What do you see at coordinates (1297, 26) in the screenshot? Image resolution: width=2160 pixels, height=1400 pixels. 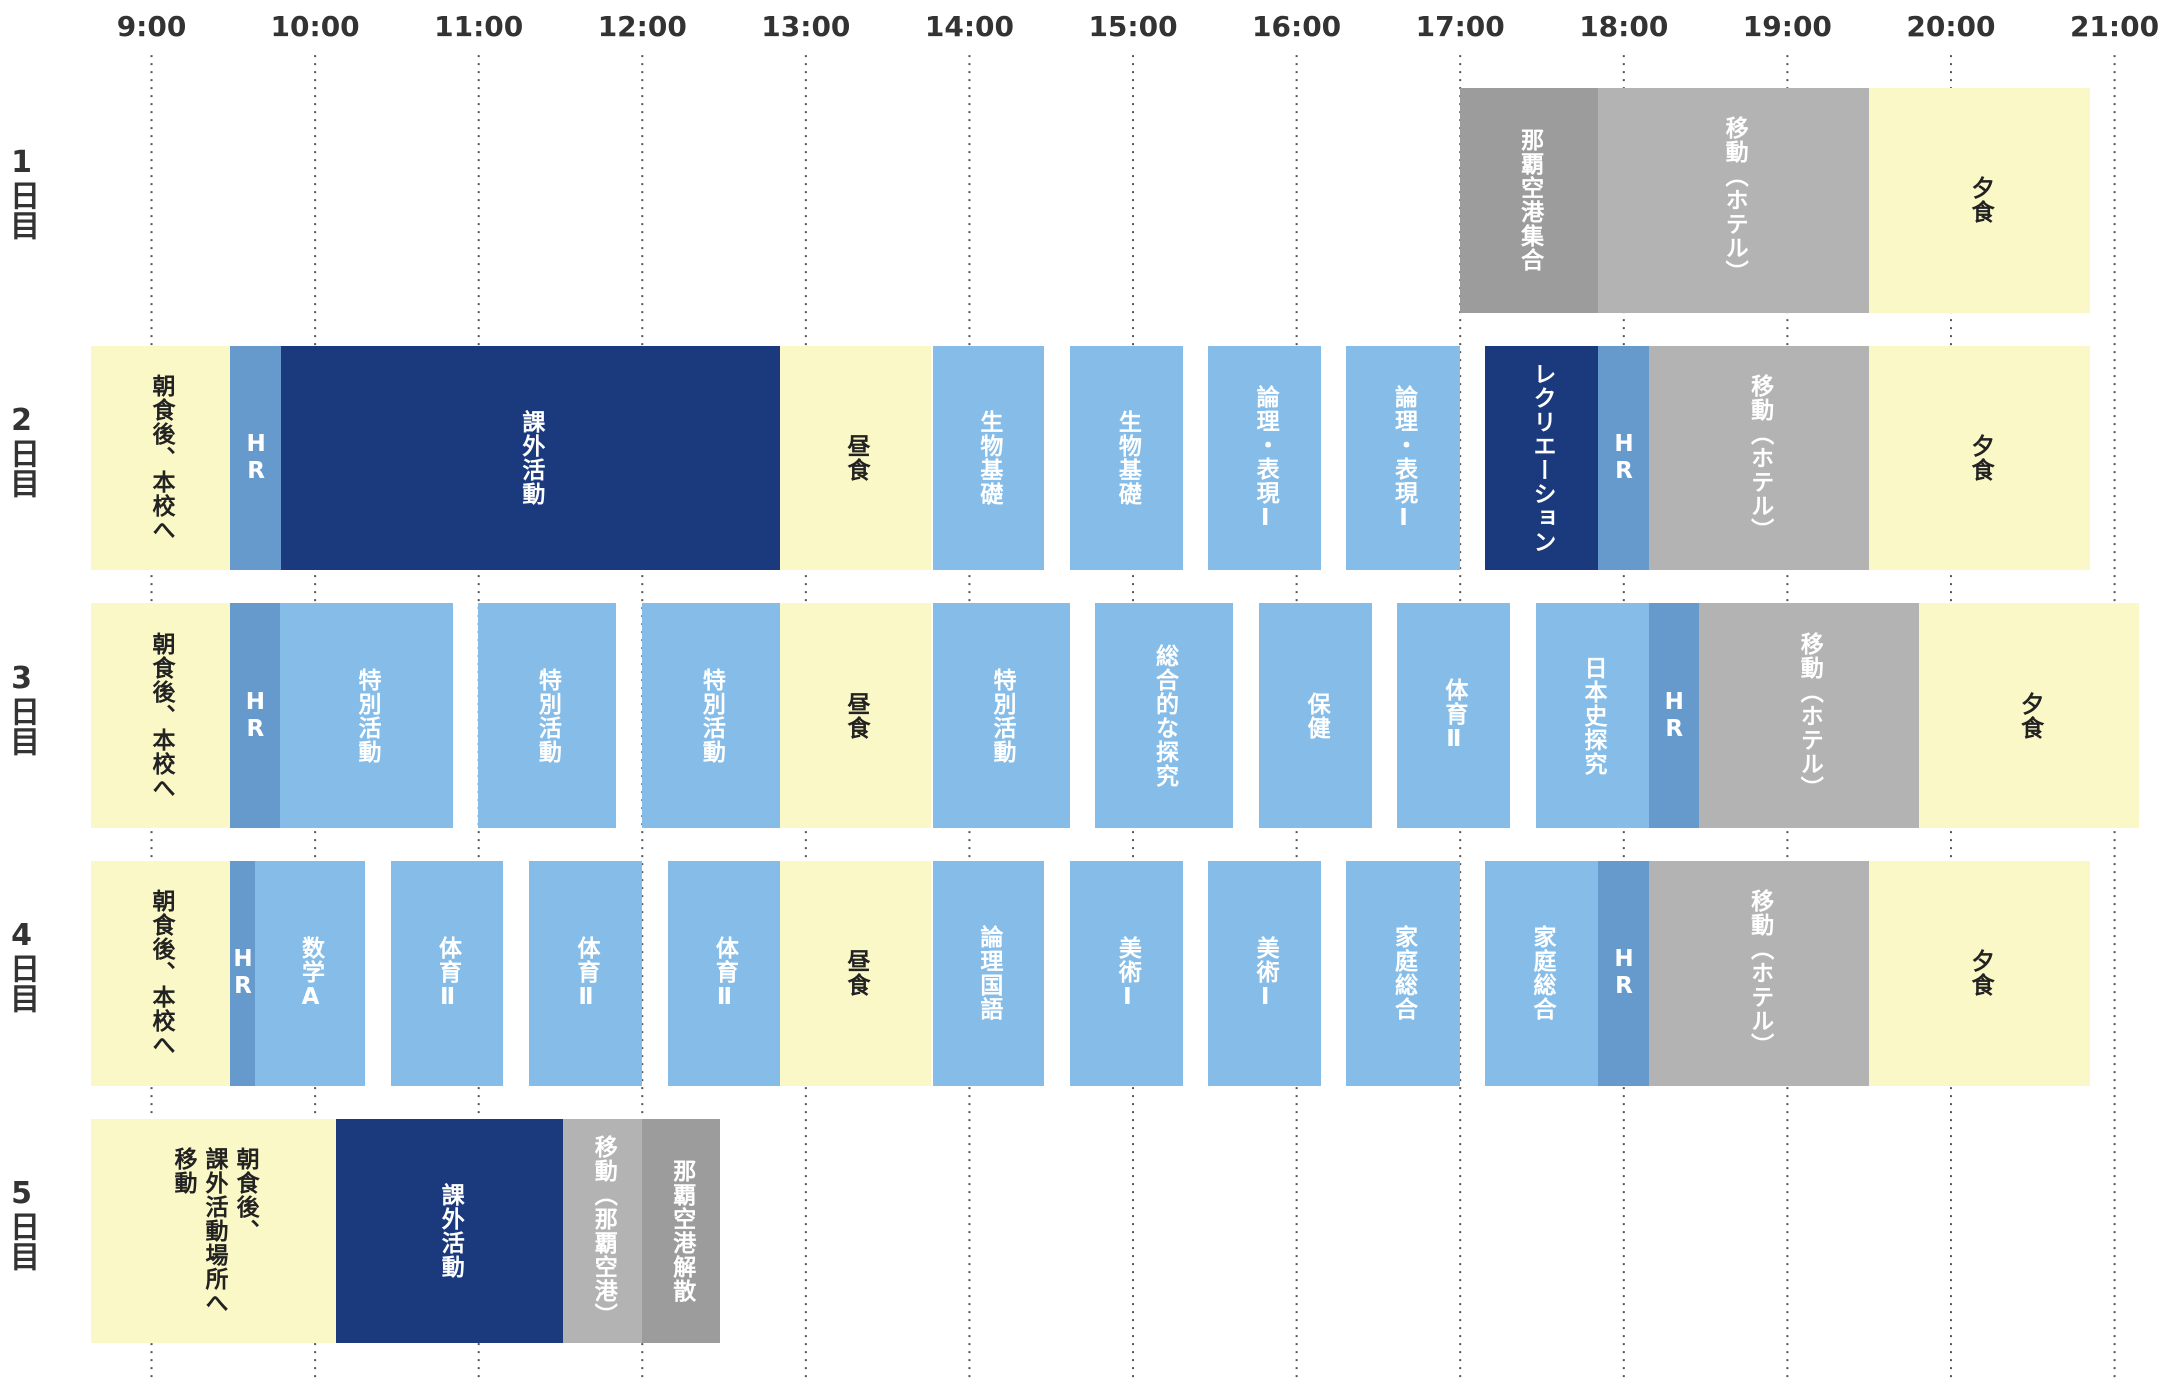 I see `hour-label: 16:00` at bounding box center [1297, 26].